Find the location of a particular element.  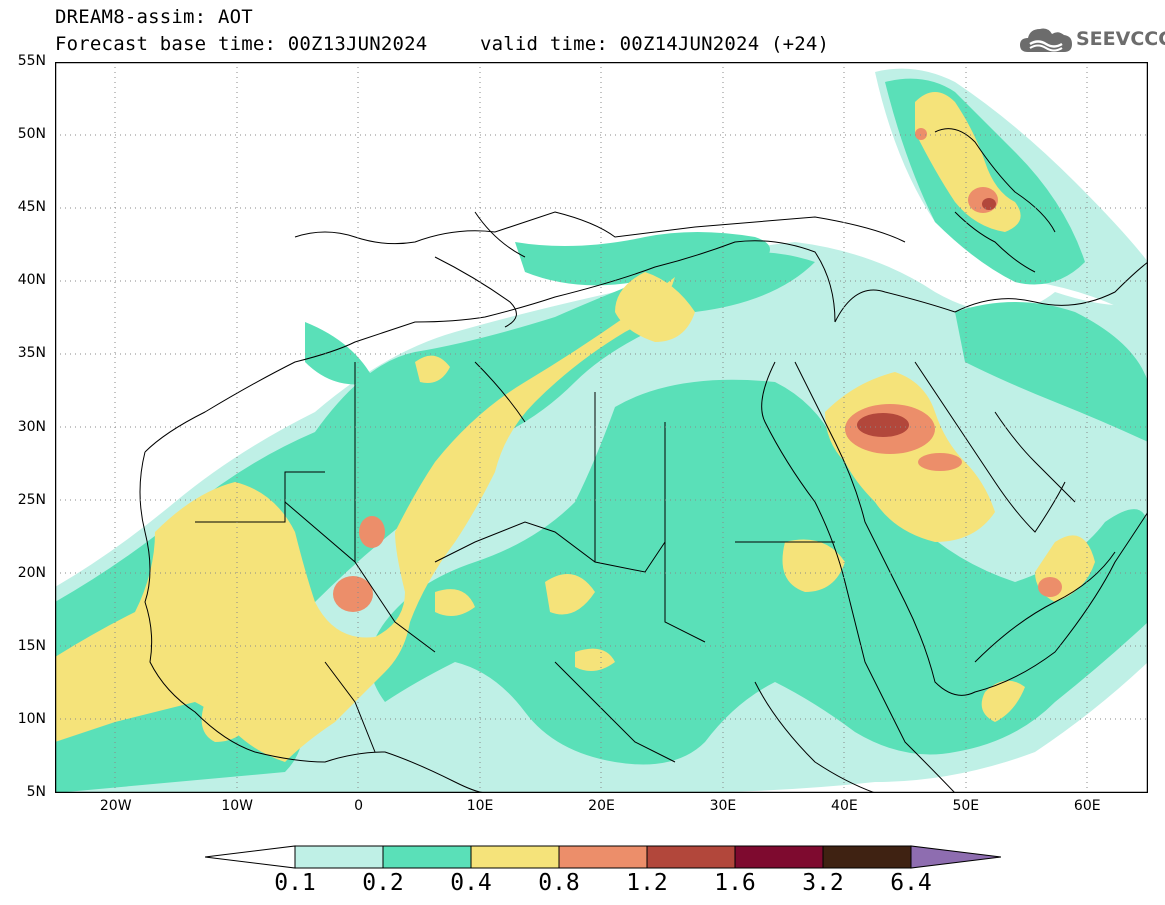

colorbar-label: 1.6 is located at coordinates (735, 883).